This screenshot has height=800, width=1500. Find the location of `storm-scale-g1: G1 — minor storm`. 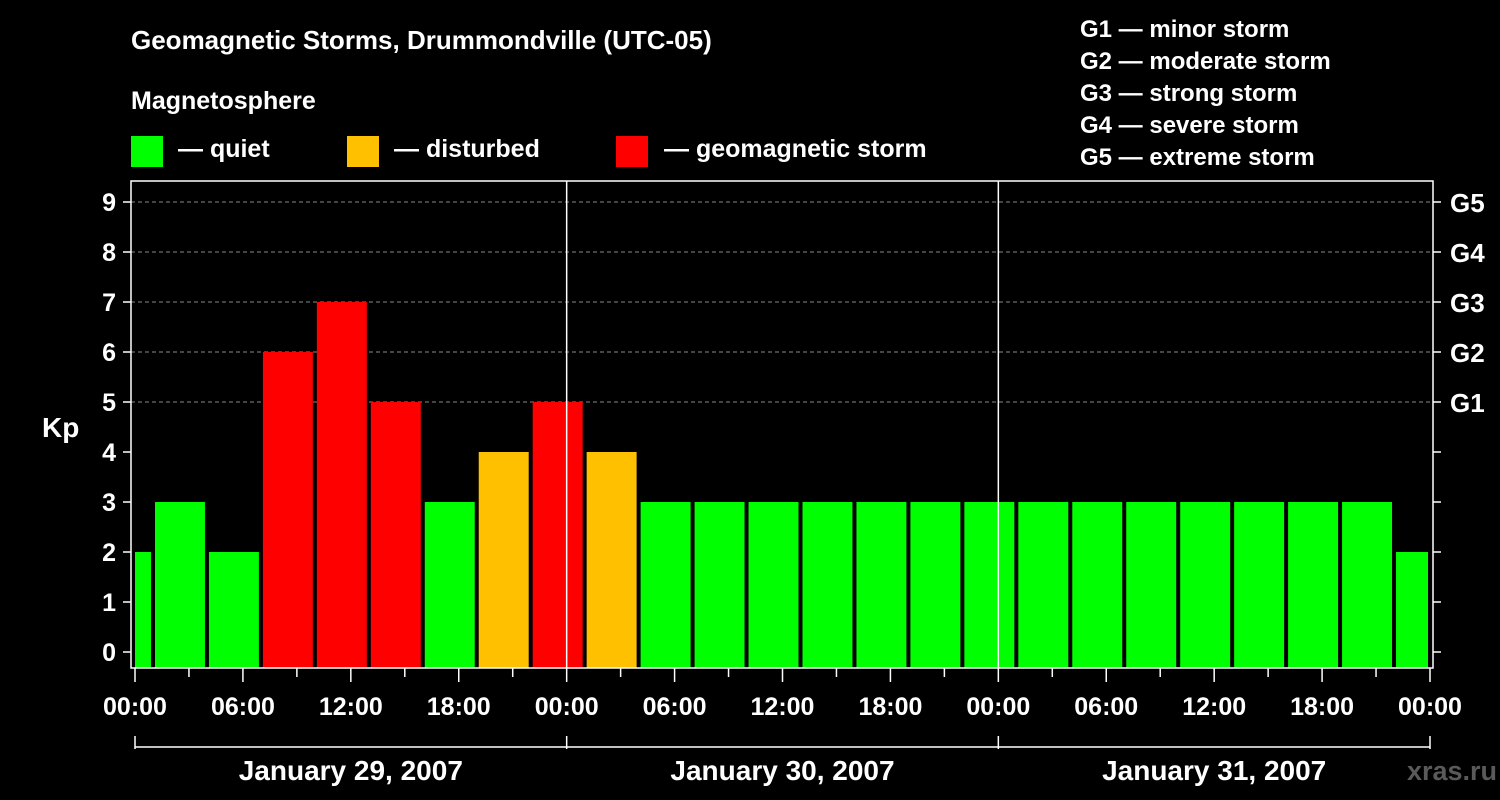

storm-scale-g1: G1 — minor storm is located at coordinates (1184, 29).